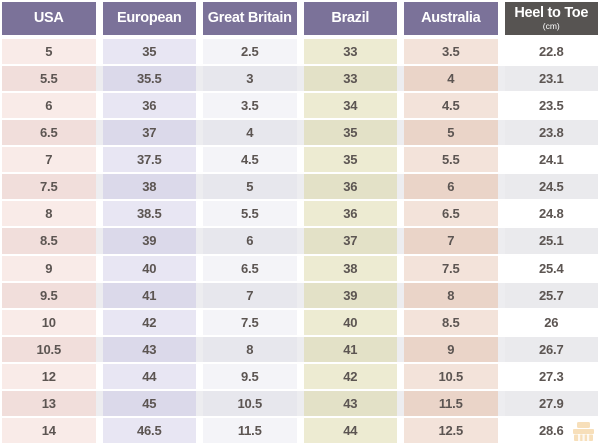  What do you see at coordinates (551, 52) in the screenshot?
I see `table-cell-heel-to-toe: 22.8` at bounding box center [551, 52].